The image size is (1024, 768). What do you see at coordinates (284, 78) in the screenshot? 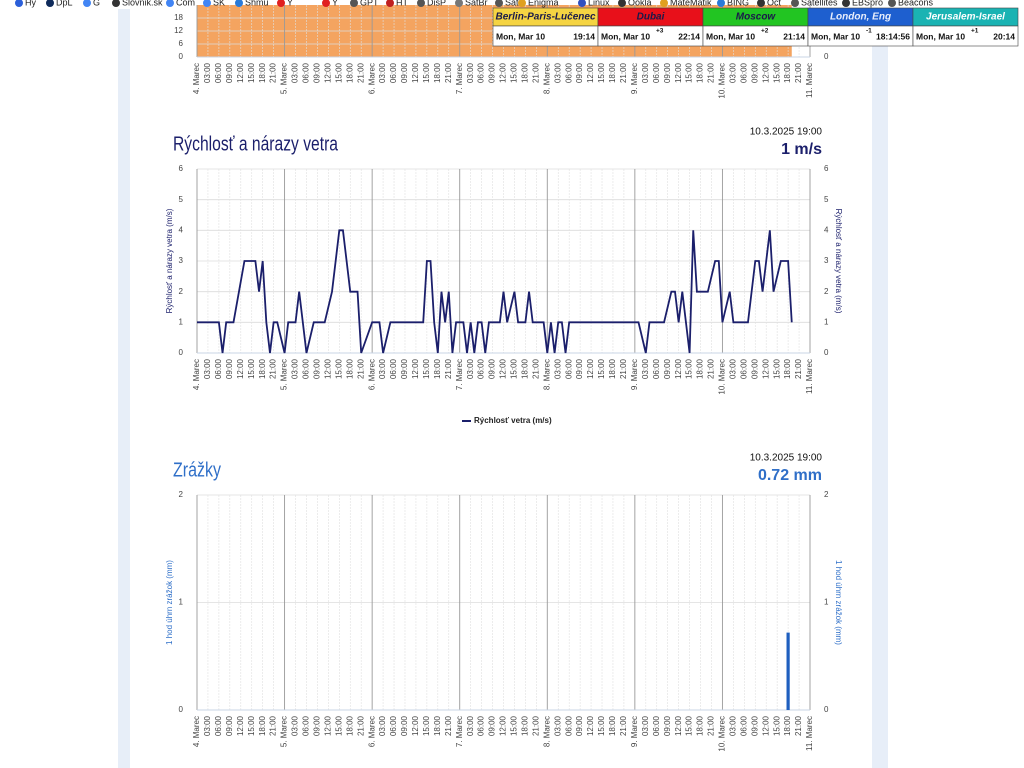
I see `x-tick-label: 5. Marec` at bounding box center [284, 78].